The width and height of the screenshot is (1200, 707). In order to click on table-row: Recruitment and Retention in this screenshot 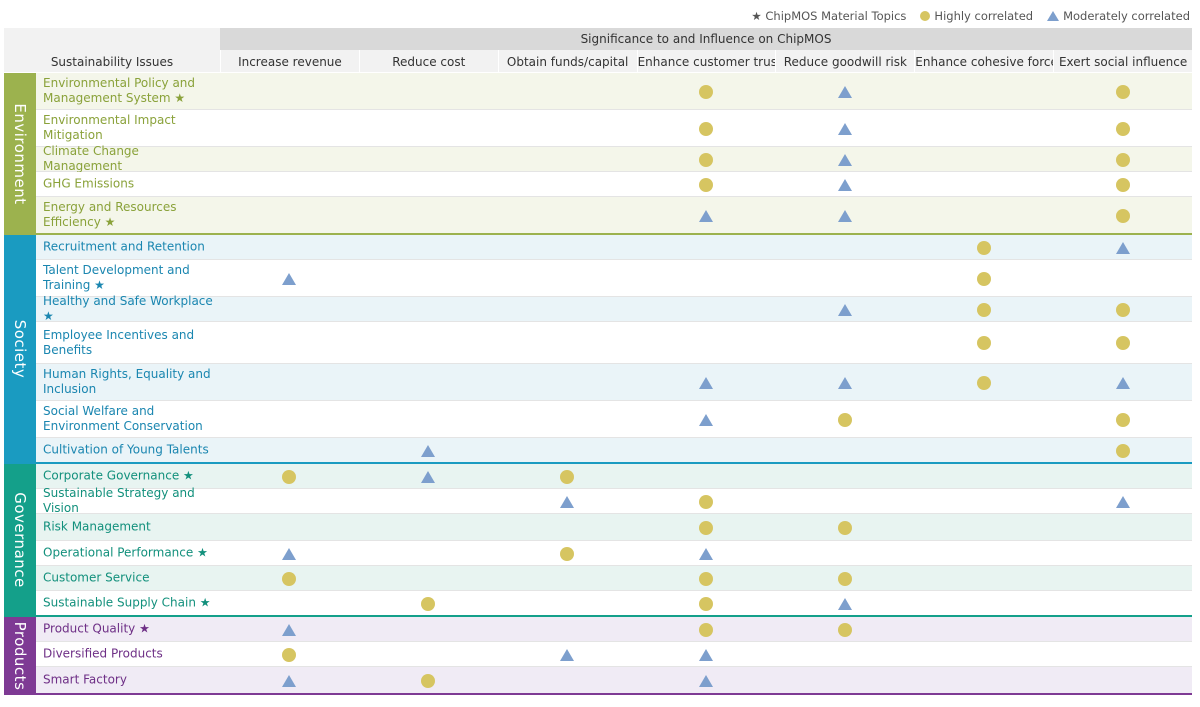, I will do `click(614, 247)`.